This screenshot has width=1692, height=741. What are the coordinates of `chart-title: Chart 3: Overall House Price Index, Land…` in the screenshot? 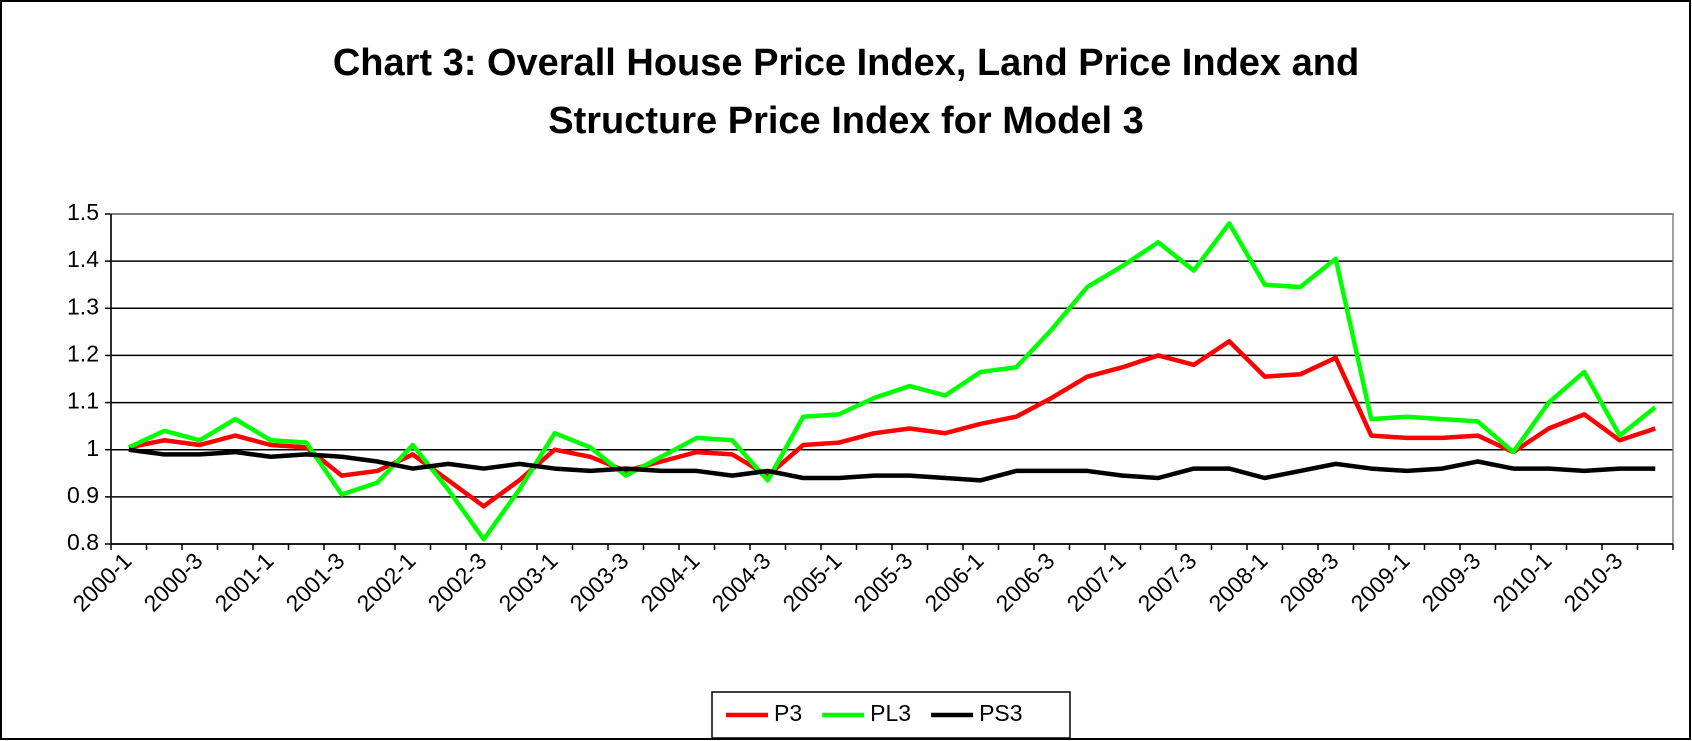 It's located at (846, 92).